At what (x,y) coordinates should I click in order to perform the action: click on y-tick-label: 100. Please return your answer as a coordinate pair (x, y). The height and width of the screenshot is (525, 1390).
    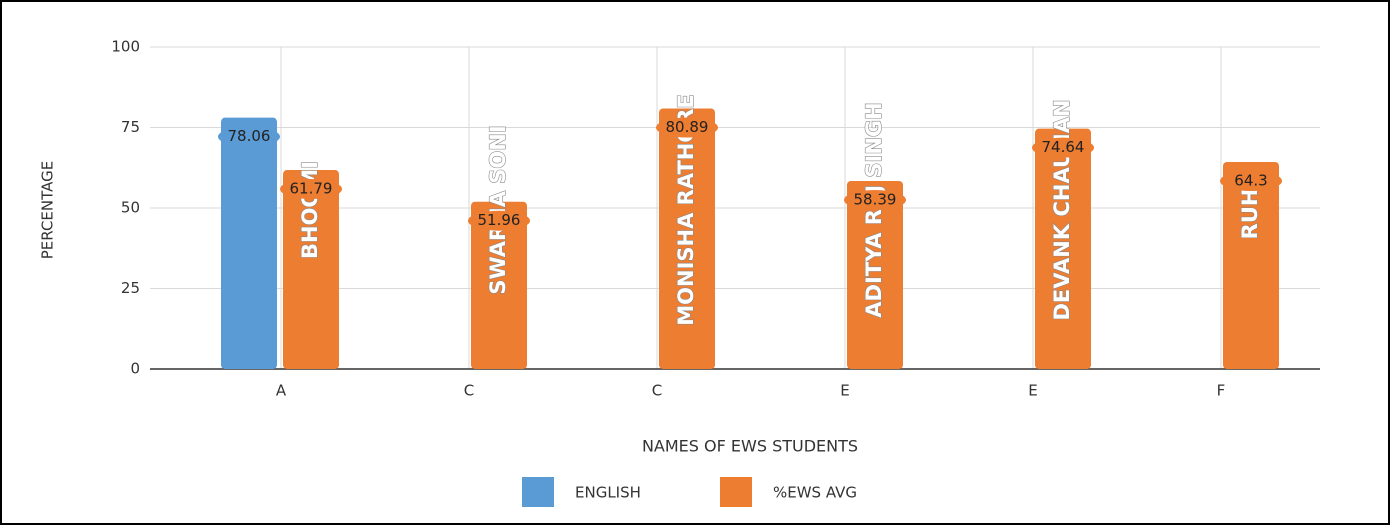
    Looking at the image, I should click on (125, 47).